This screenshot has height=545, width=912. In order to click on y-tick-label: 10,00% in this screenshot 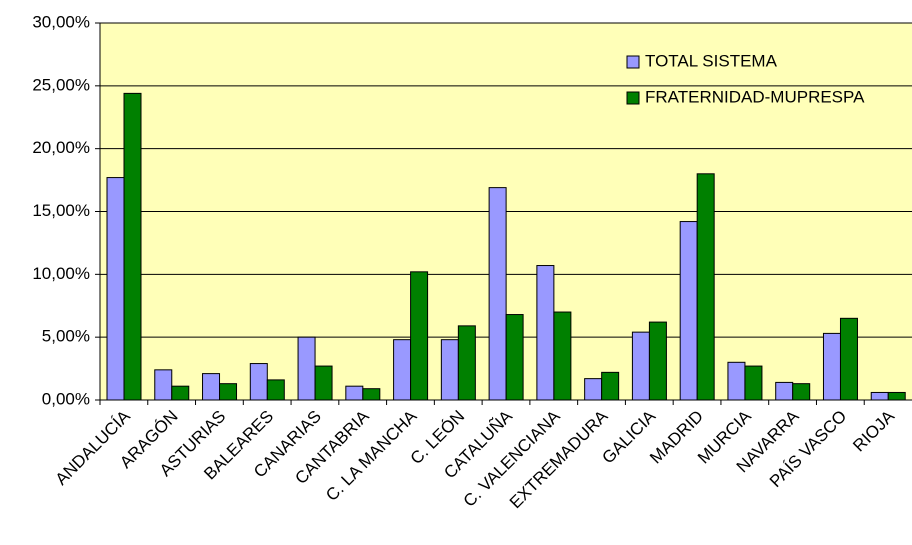, I will do `click(61, 273)`.